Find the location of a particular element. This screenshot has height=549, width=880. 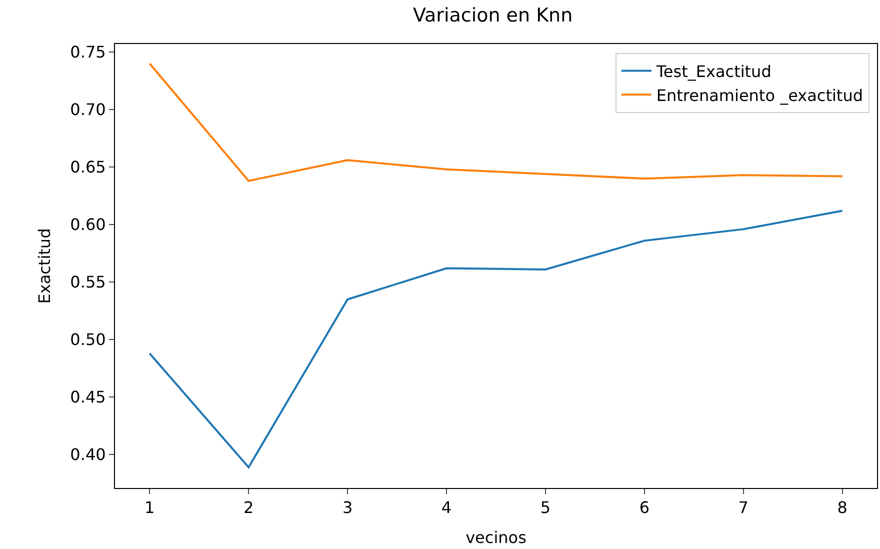

y-tick-label: 0.65 is located at coordinates (88, 167).